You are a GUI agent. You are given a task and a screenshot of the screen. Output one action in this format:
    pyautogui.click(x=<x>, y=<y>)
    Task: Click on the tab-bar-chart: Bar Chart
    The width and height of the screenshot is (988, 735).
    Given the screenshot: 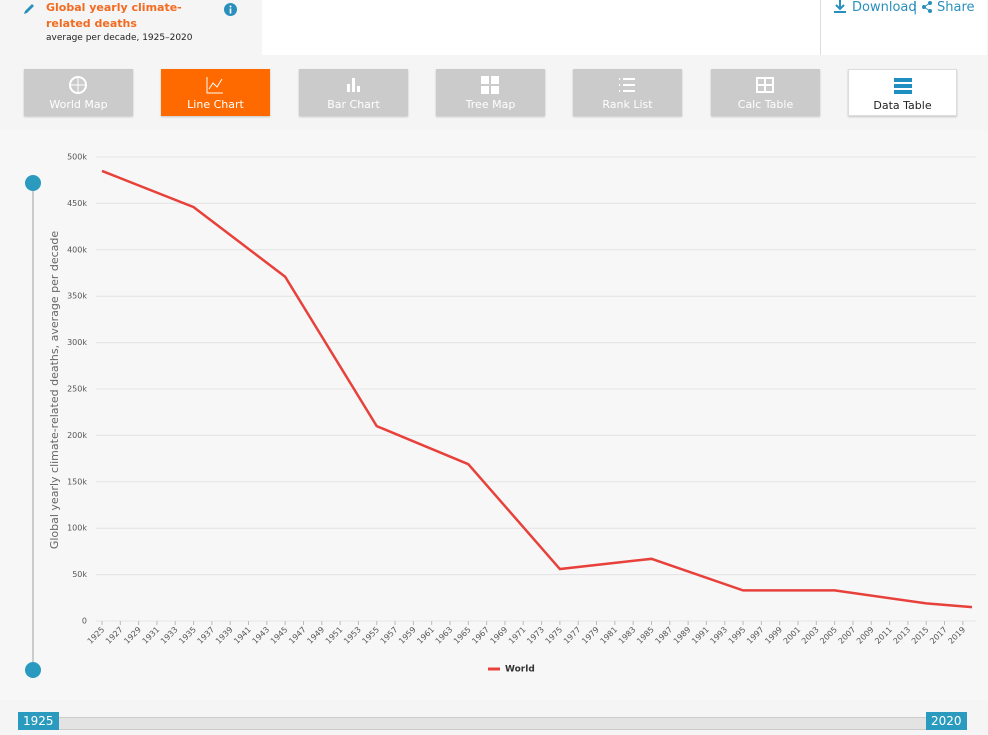 What is the action you would take?
    pyautogui.click(x=353, y=92)
    